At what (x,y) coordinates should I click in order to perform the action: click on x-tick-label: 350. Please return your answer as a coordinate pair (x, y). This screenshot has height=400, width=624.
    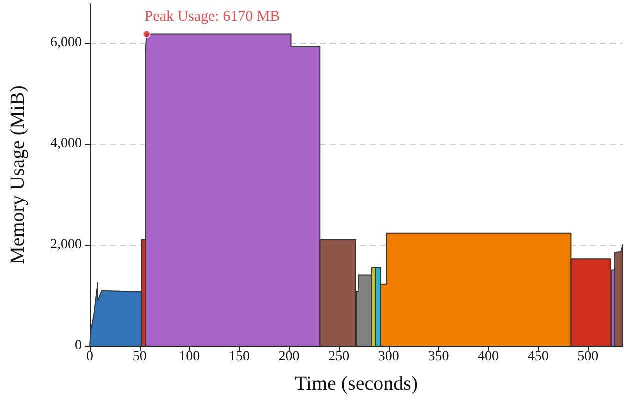
    Looking at the image, I should click on (439, 357).